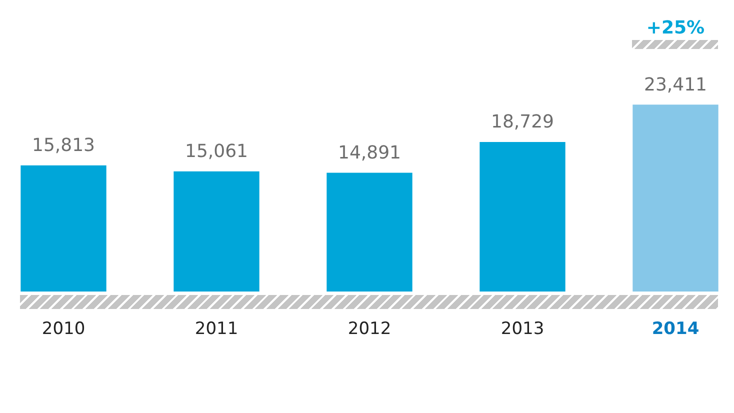 The width and height of the screenshot is (734, 413). Describe the element at coordinates (63, 145) in the screenshot. I see `data-label: 15,813` at that location.